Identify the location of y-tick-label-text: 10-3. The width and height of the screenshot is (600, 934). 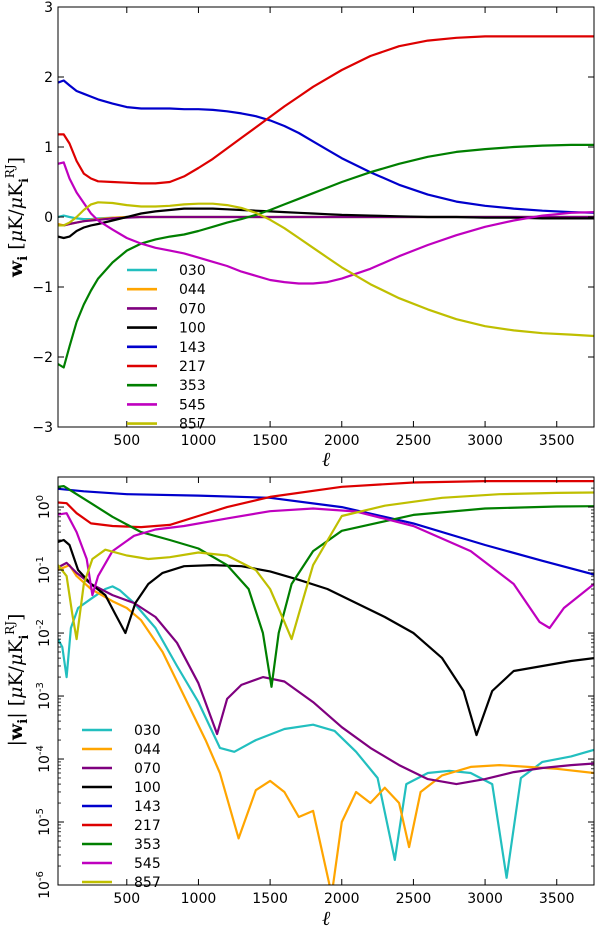
(44, 696).